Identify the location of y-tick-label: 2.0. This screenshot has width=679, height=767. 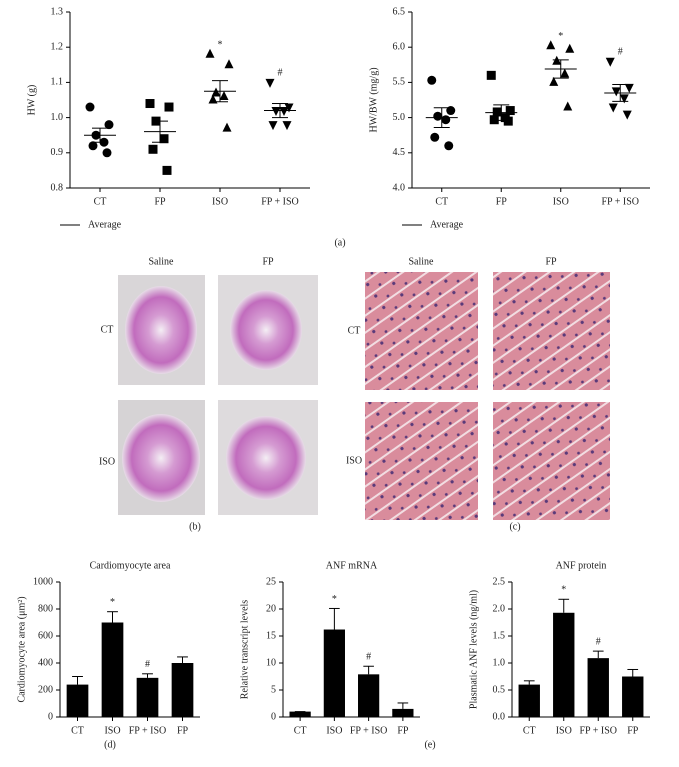
(499, 608).